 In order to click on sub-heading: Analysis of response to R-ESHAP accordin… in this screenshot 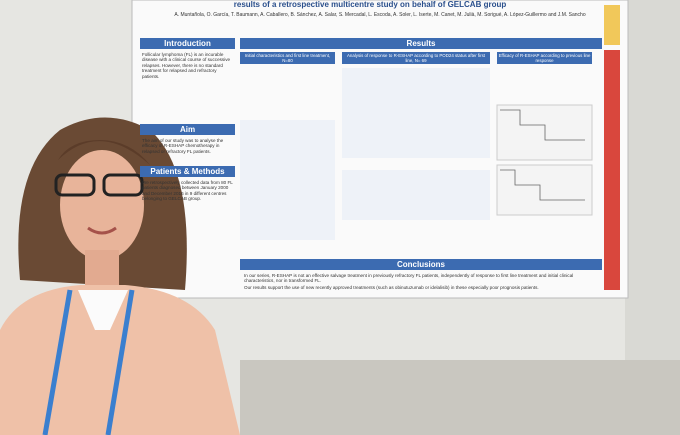, I will do `click(416, 58)`.